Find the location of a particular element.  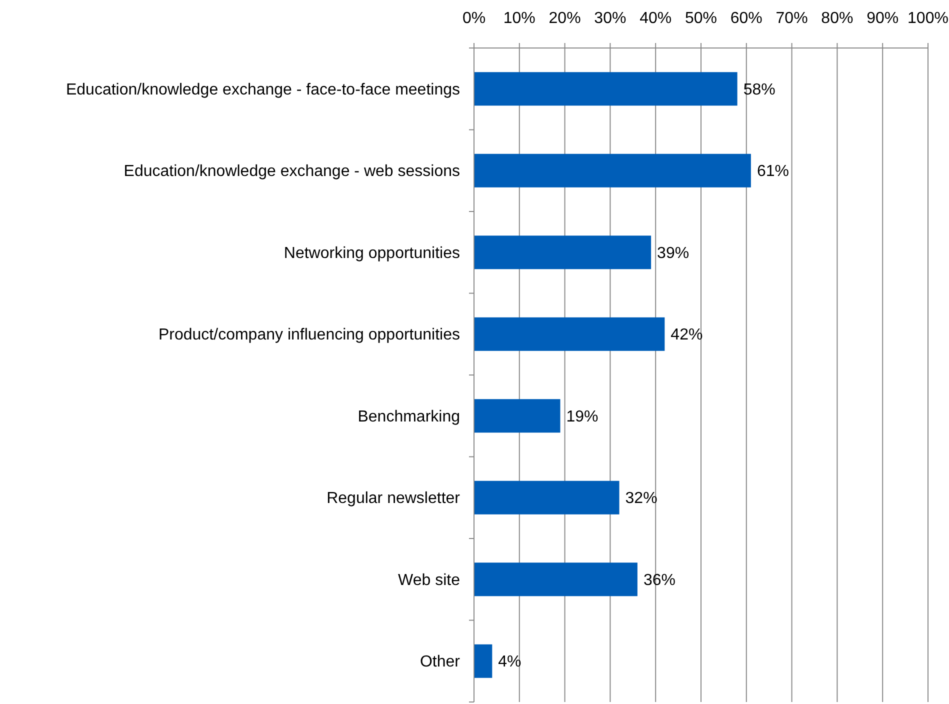

x-tick-label: 0% is located at coordinates (474, 18).